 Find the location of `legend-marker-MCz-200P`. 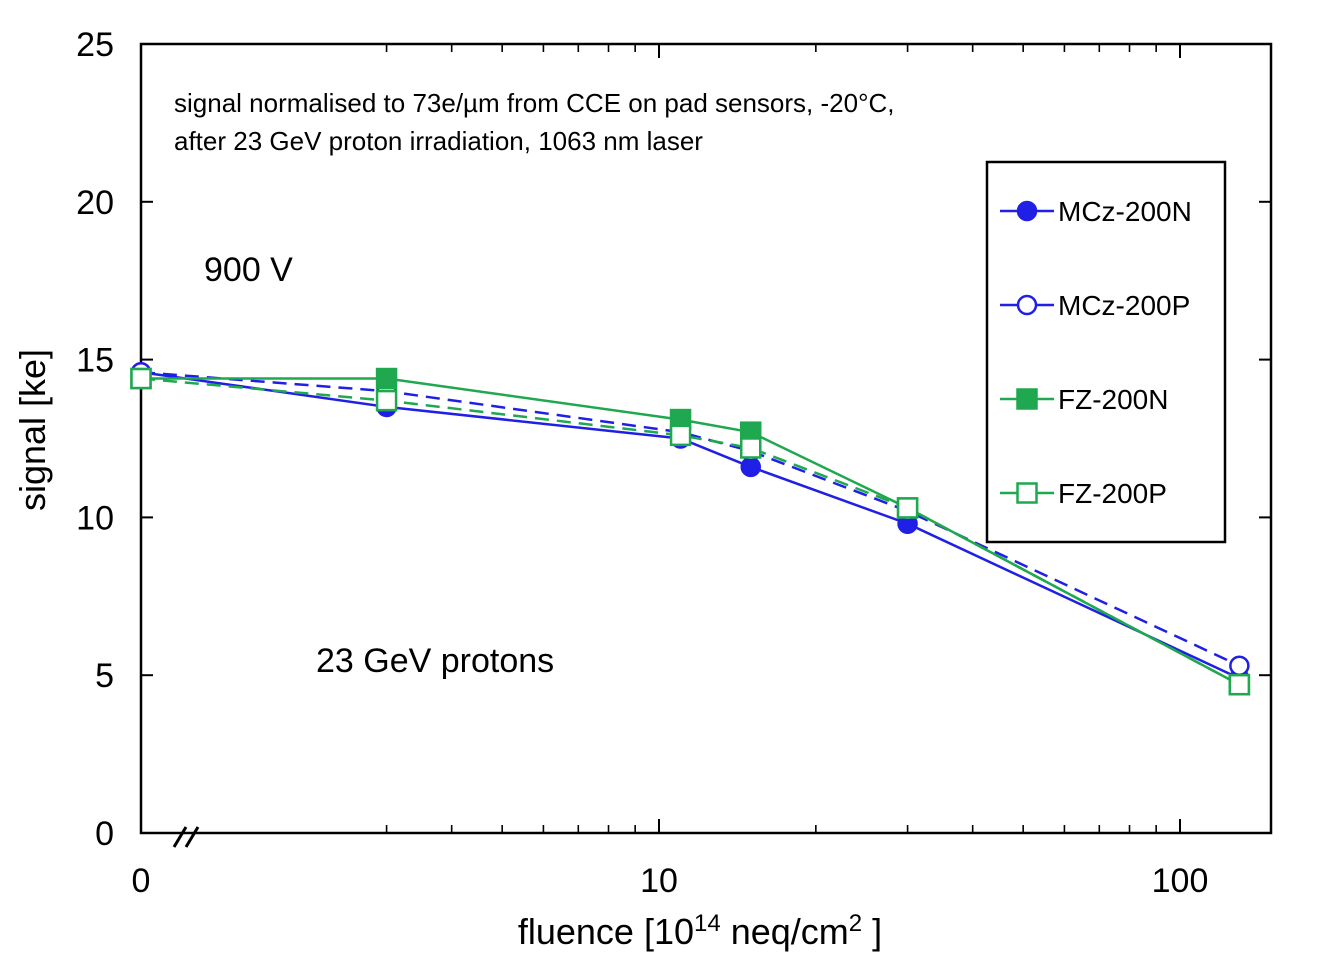

legend-marker-MCz-200P is located at coordinates (1027, 305).